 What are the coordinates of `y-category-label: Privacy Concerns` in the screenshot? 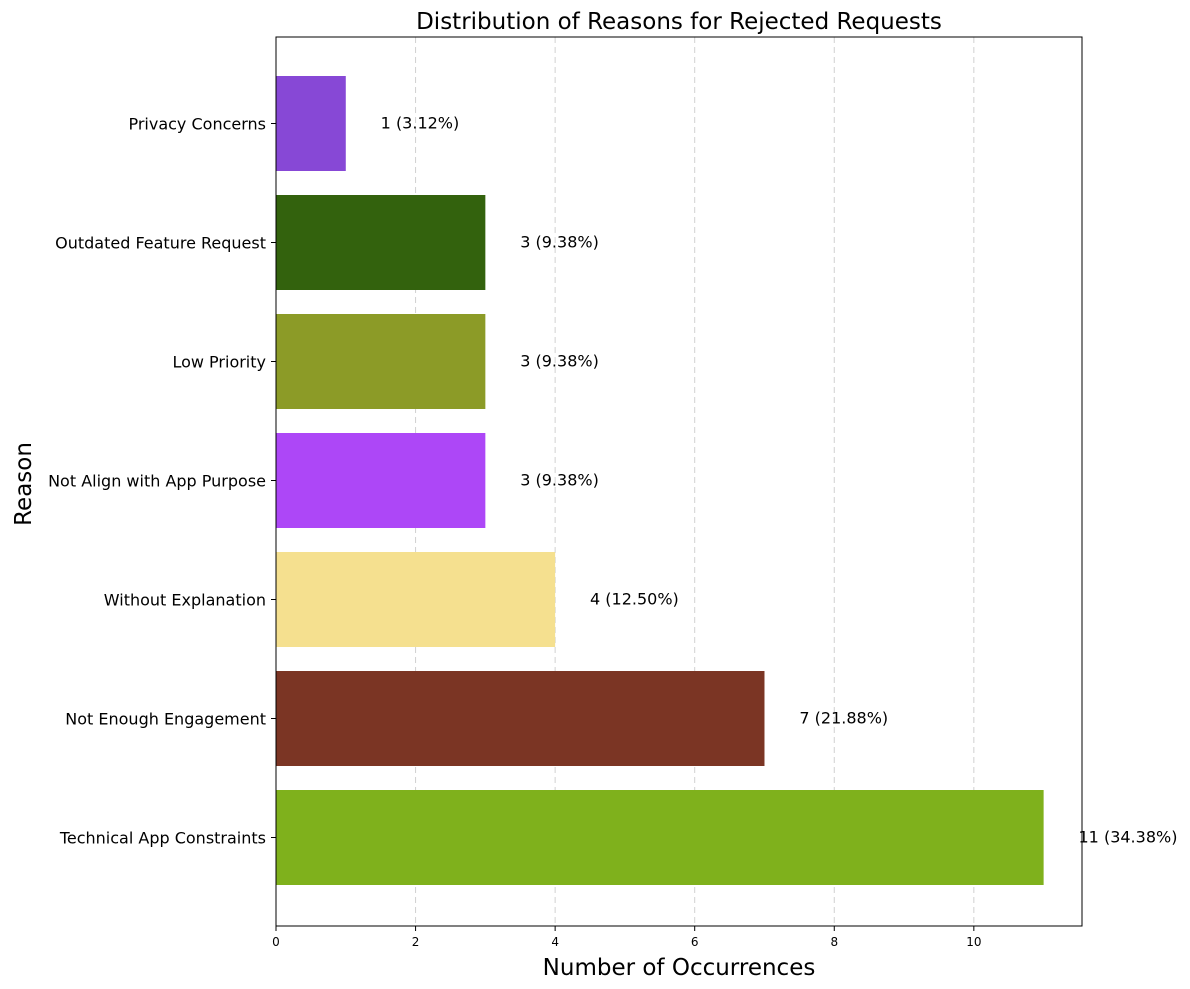 It's located at (197, 124).